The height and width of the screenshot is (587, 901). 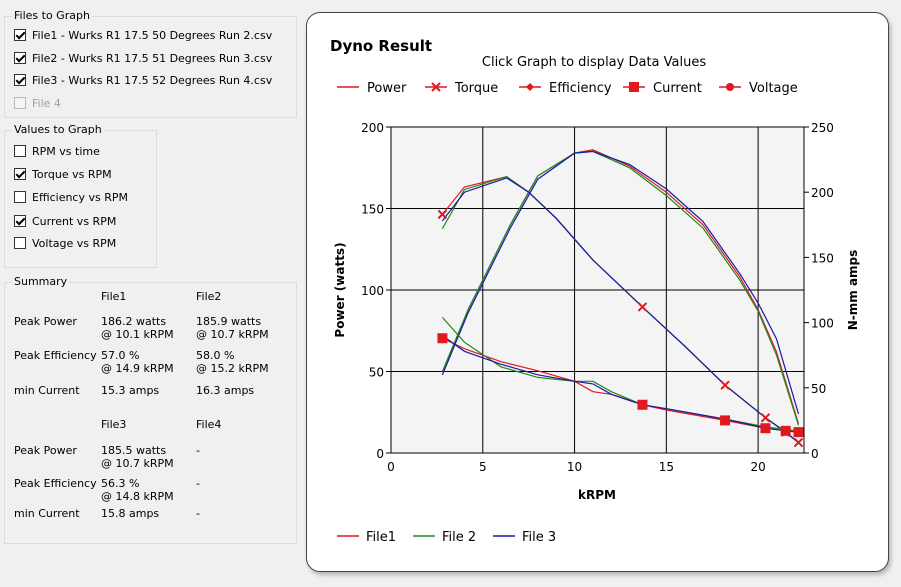 I want to click on file2-checkbox, so click(x=20, y=58).